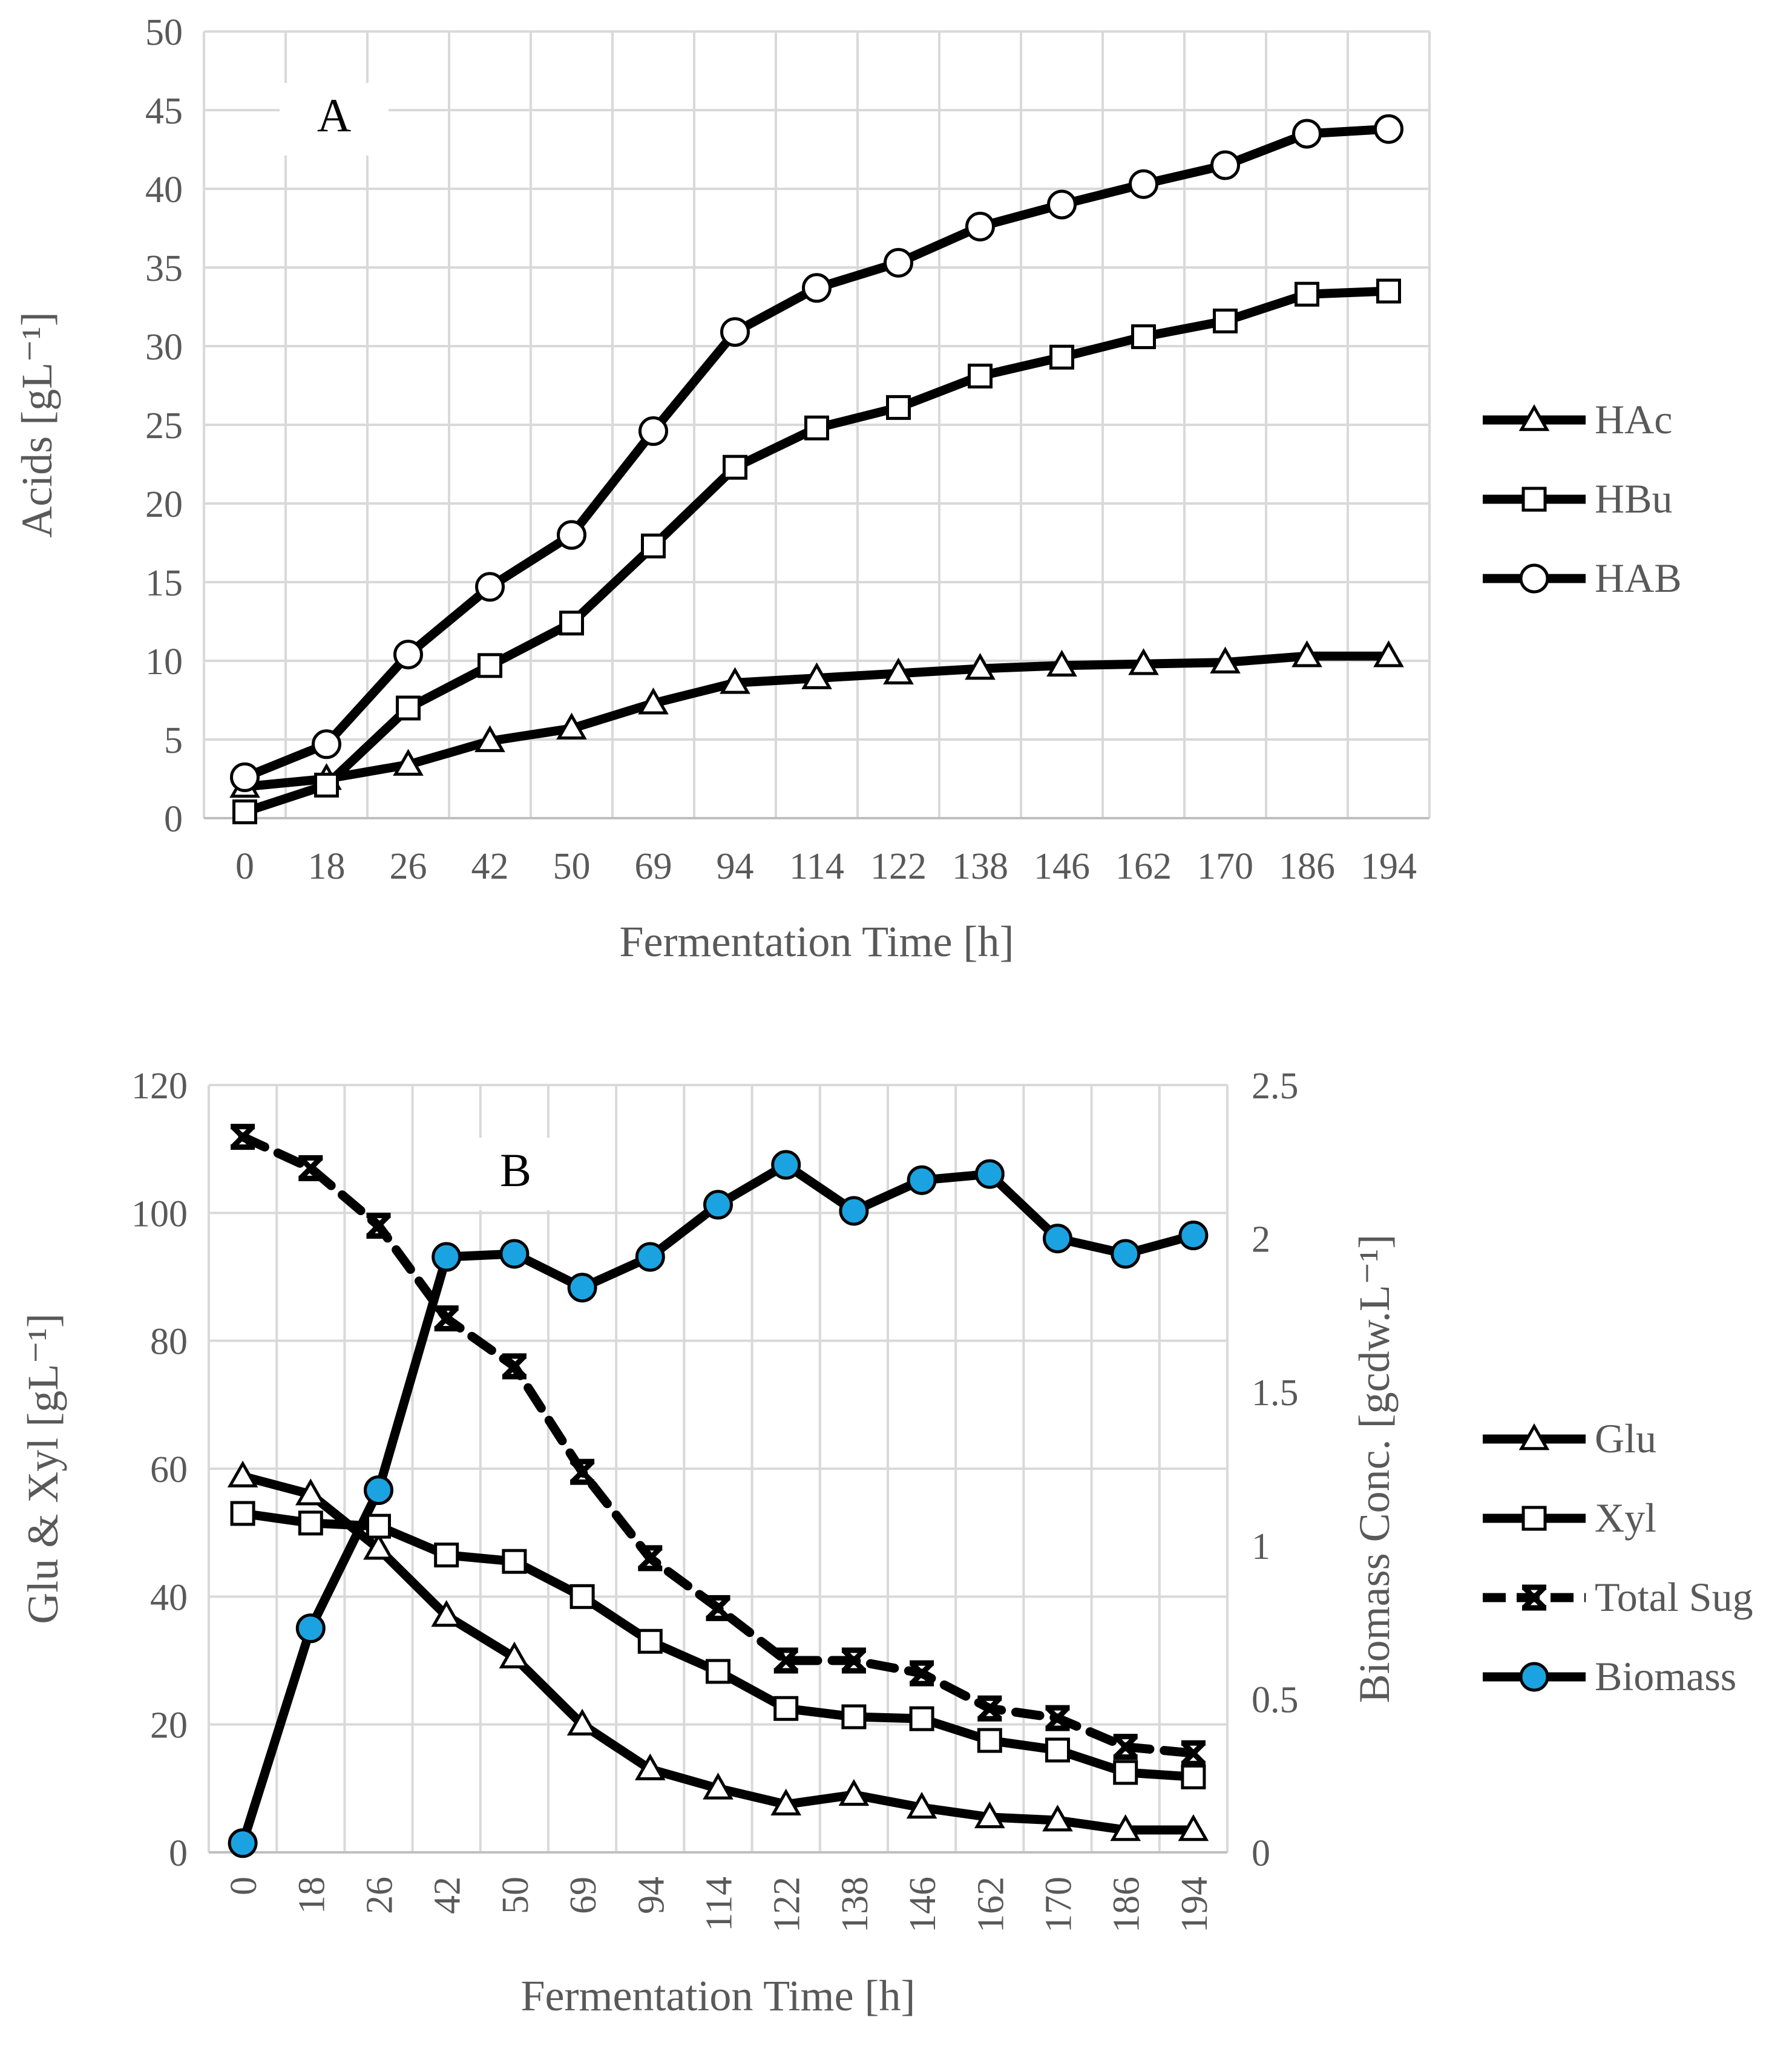 This screenshot has height=2046, width=1792. I want to click on x-axis-title: Fermentation Time [h], so click(817, 941).